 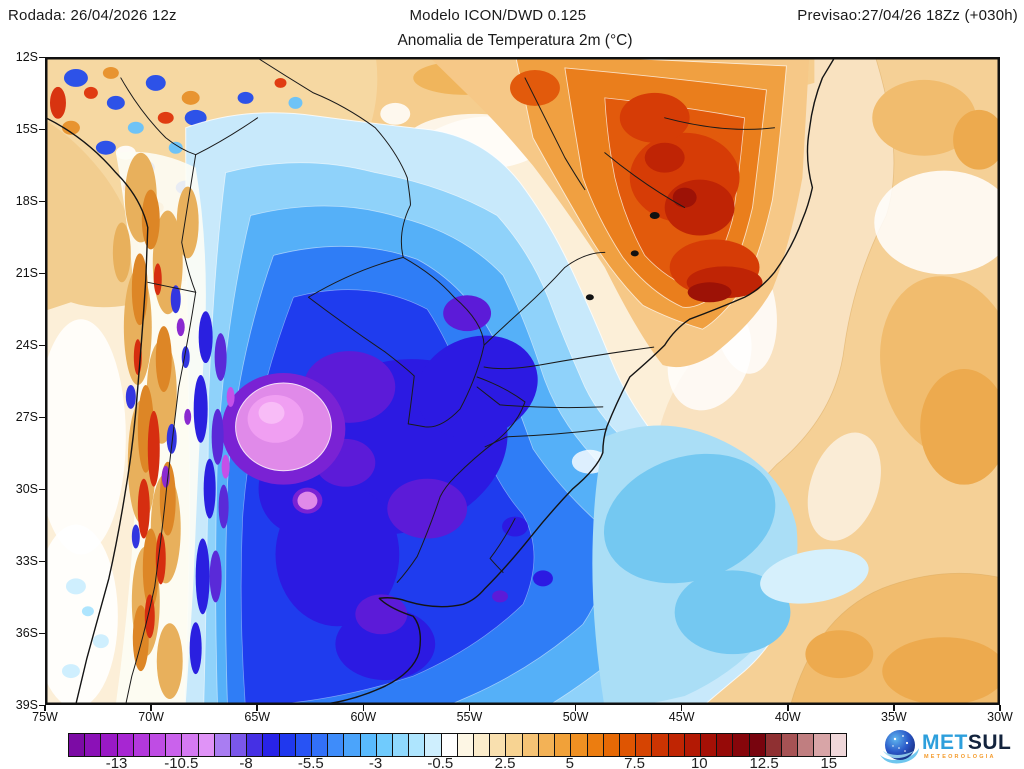 I want to click on lat-tick-label: 24S, so click(x=26, y=345).